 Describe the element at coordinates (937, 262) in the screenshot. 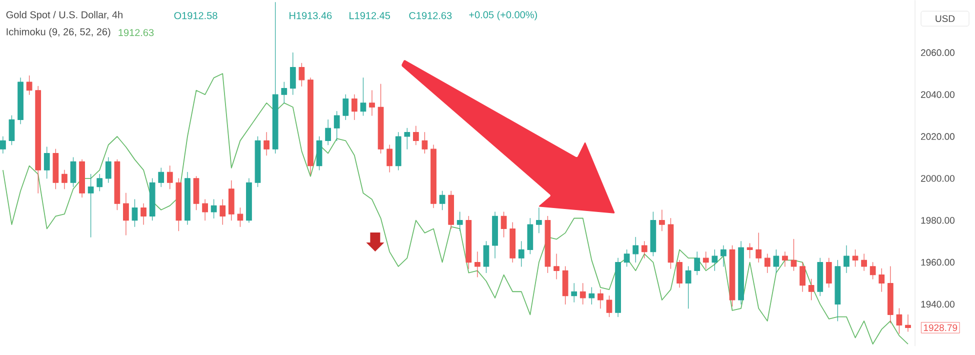

I see `y-tick-label: 1960.00` at that location.